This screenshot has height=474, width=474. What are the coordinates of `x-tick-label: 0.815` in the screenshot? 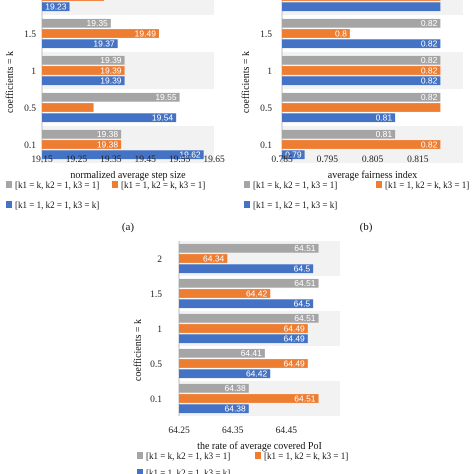 It's located at (418, 160).